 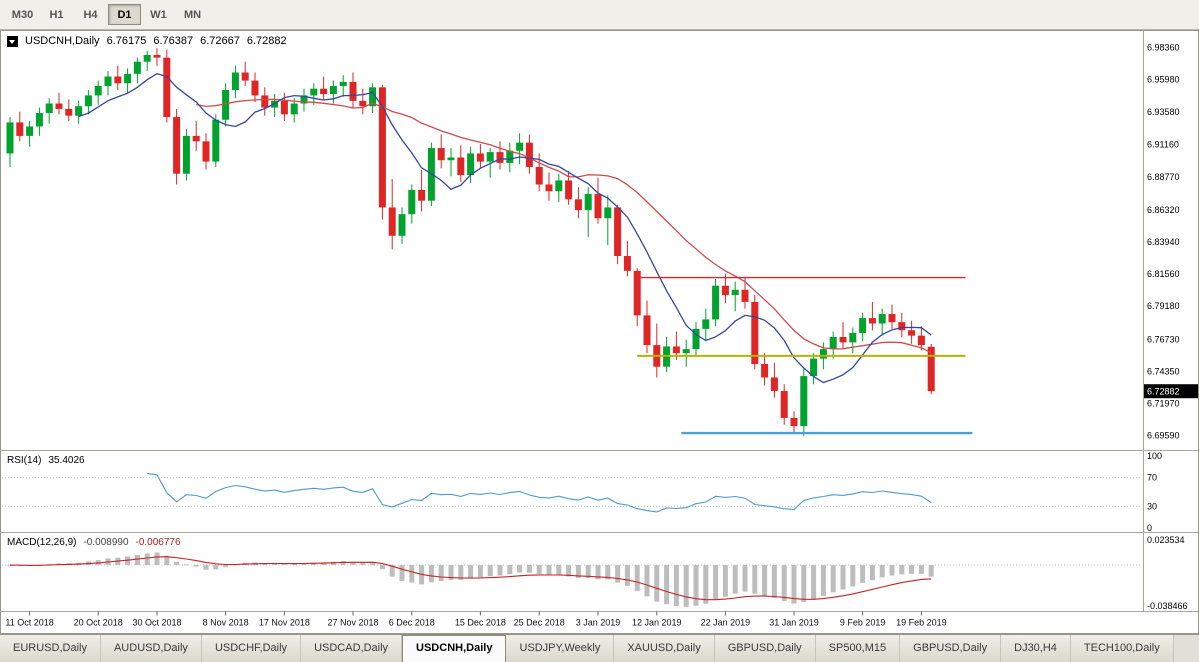 What do you see at coordinates (454, 648) in the screenshot?
I see `chart-tab-usdcnh: USDCNH,Daily` at bounding box center [454, 648].